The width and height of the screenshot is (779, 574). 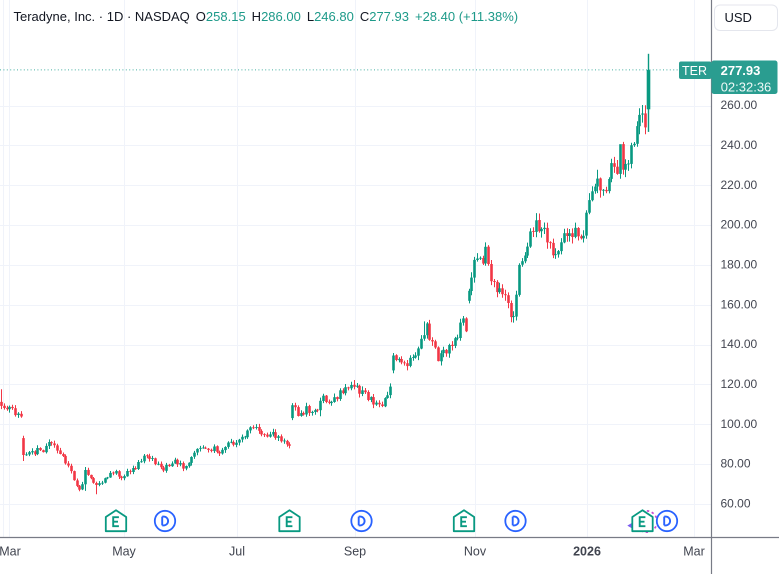 I want to click on svg-text: 160.00, so click(x=739, y=304).